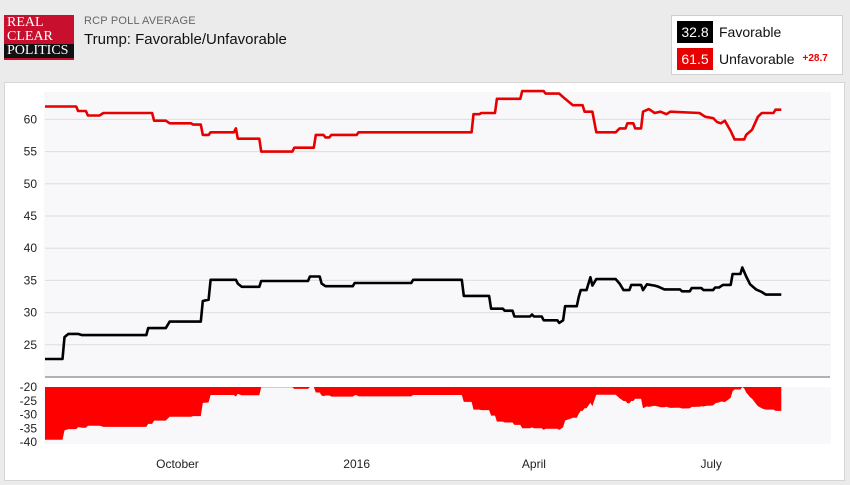 The width and height of the screenshot is (850, 485). I want to click on spread-area, so click(413, 413).